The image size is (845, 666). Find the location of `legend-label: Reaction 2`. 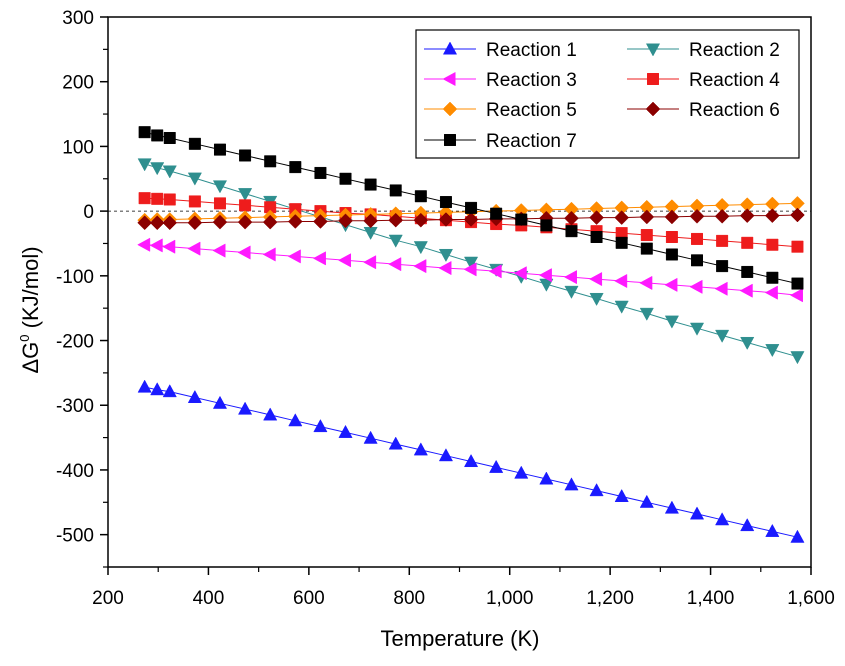

legend-label: Reaction 2 is located at coordinates (734, 50).